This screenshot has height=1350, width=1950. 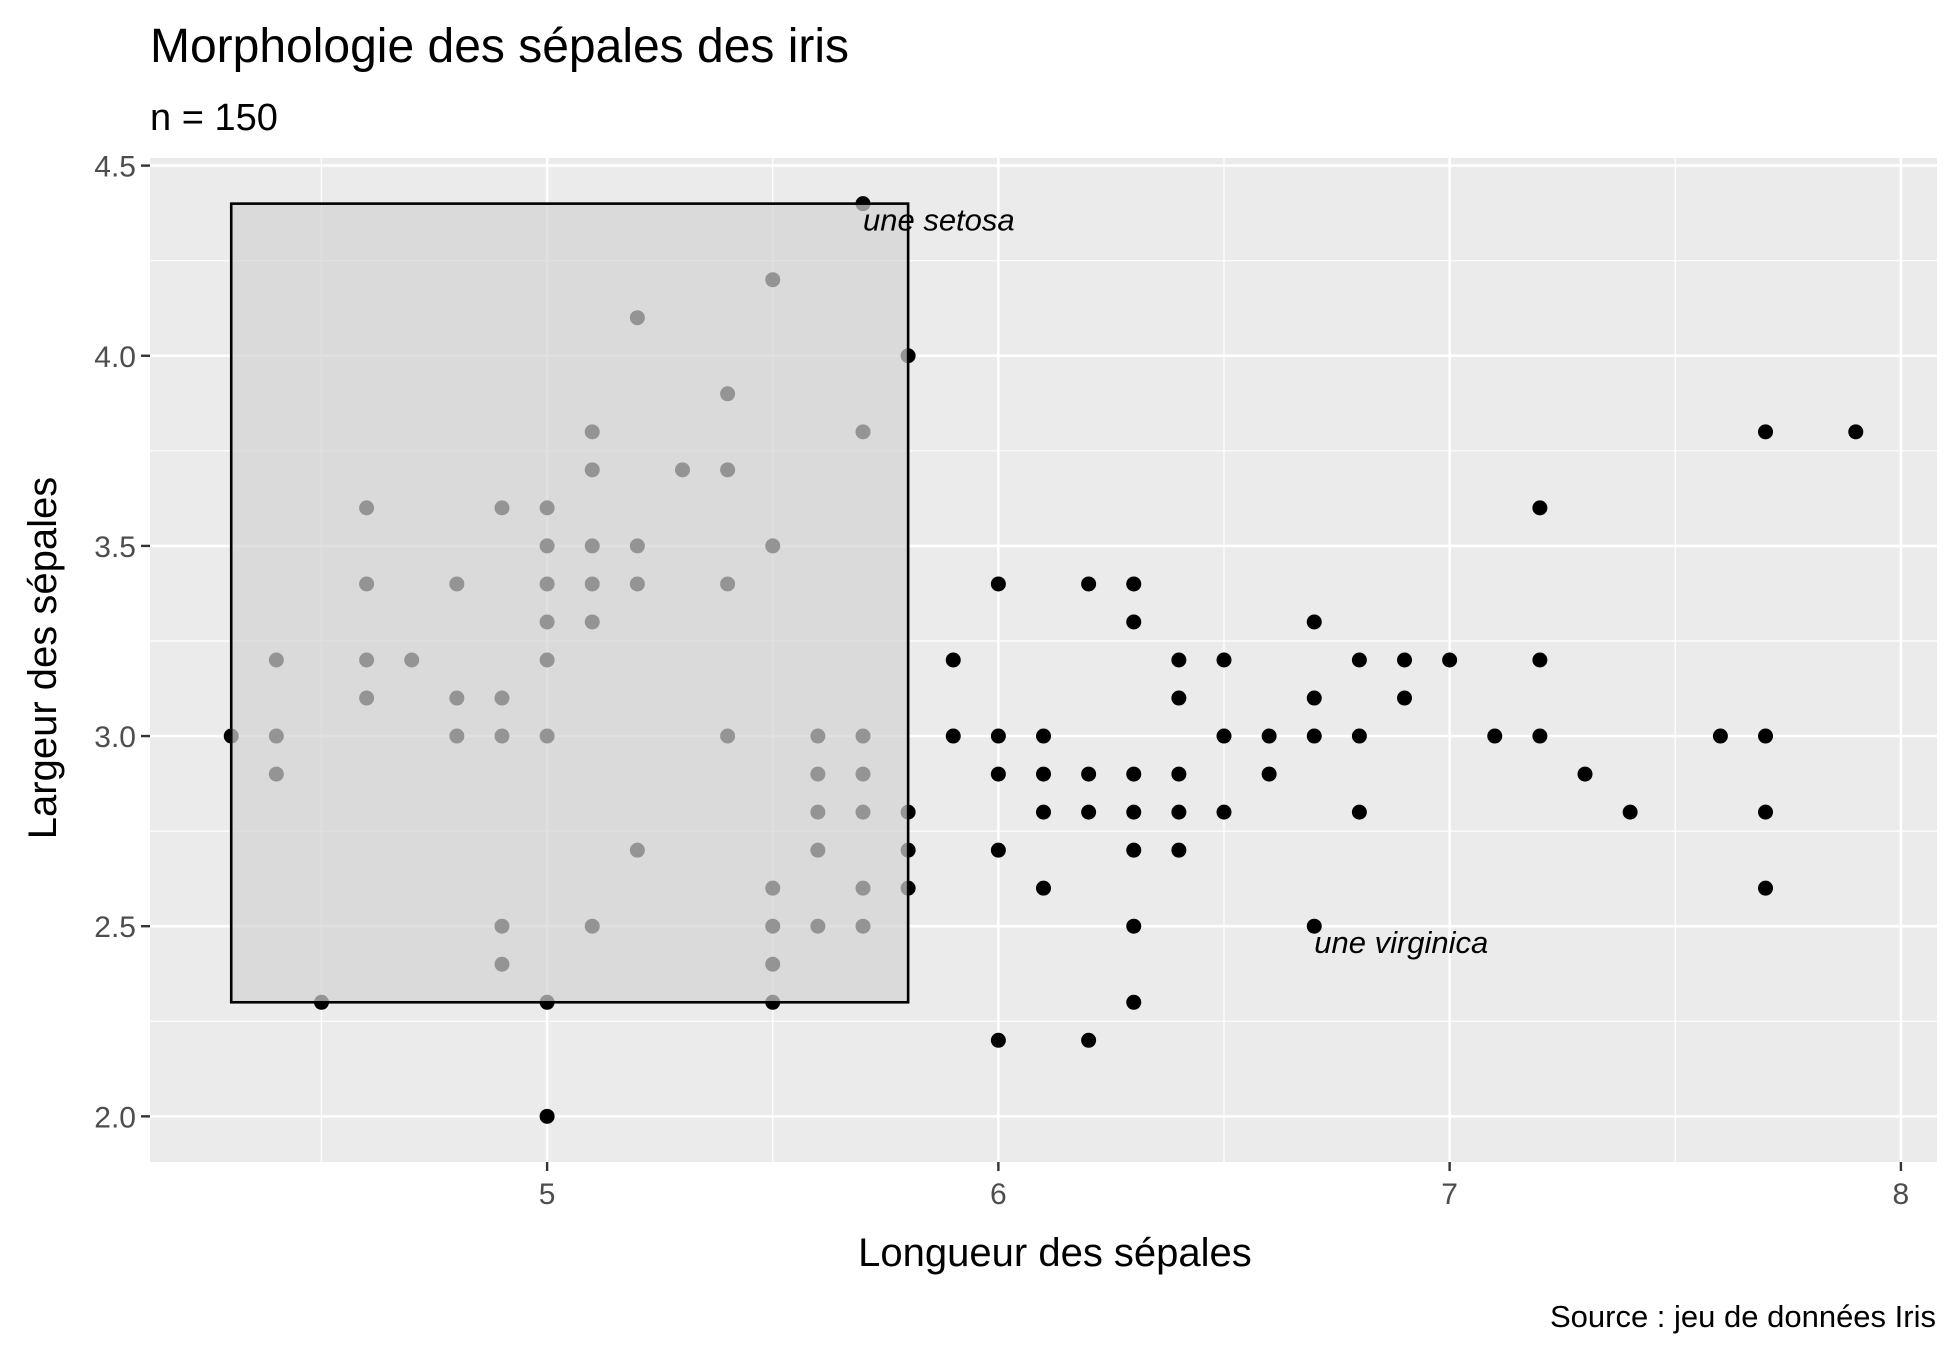 I want to click on chart-title: Morphologie des sépales des iris, so click(x=499, y=46).